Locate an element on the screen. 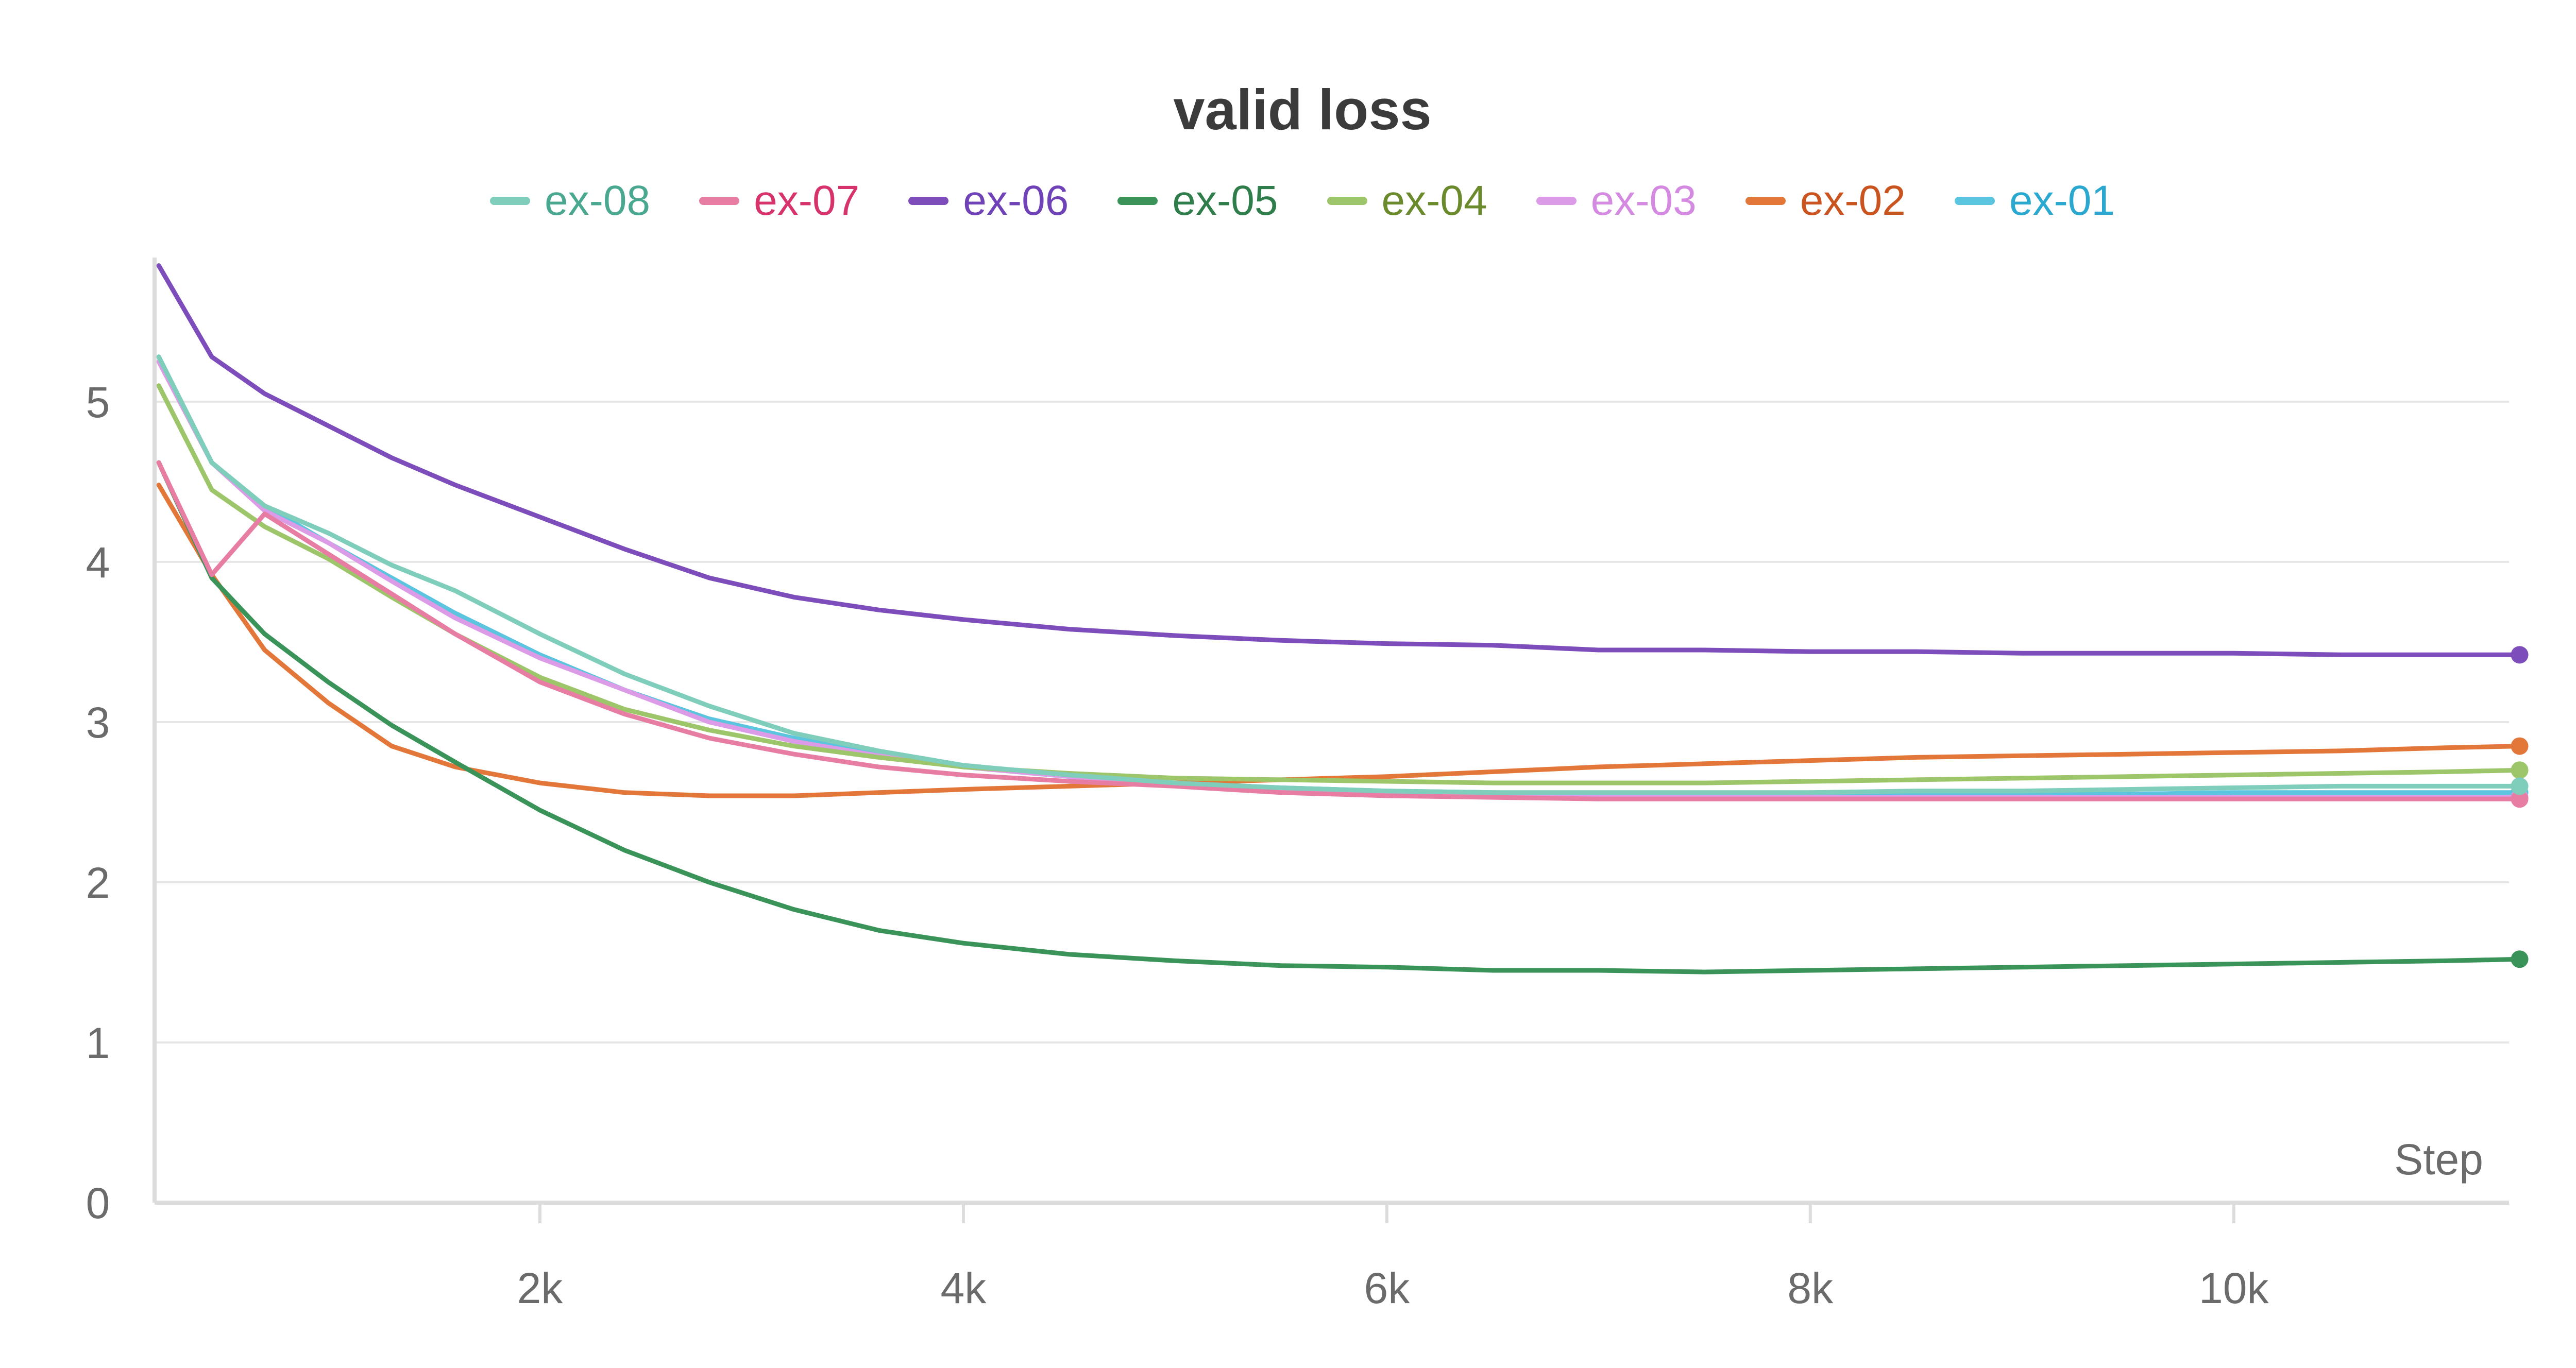  x-tick-label: 8k is located at coordinates (1811, 1288).